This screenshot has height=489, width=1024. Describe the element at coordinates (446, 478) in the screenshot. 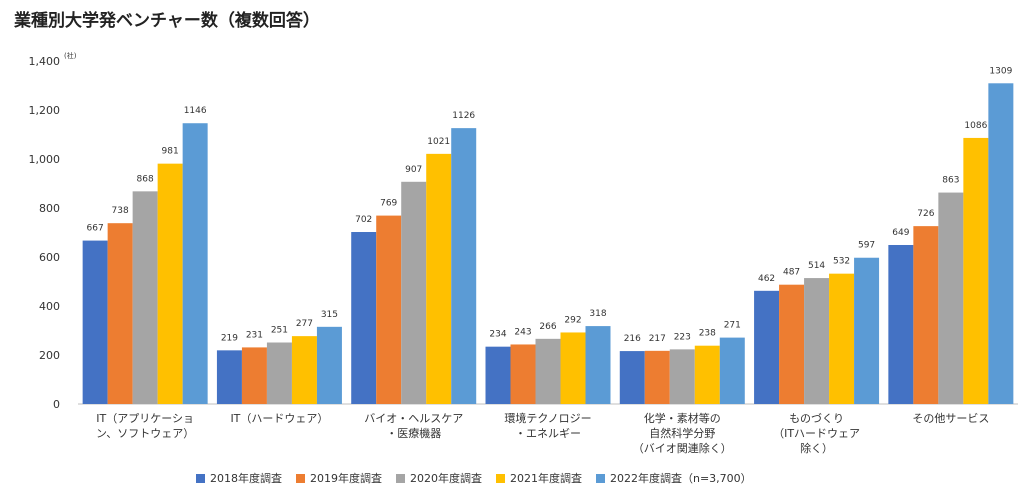

I see `legend-label: 2020年度調査` at that location.